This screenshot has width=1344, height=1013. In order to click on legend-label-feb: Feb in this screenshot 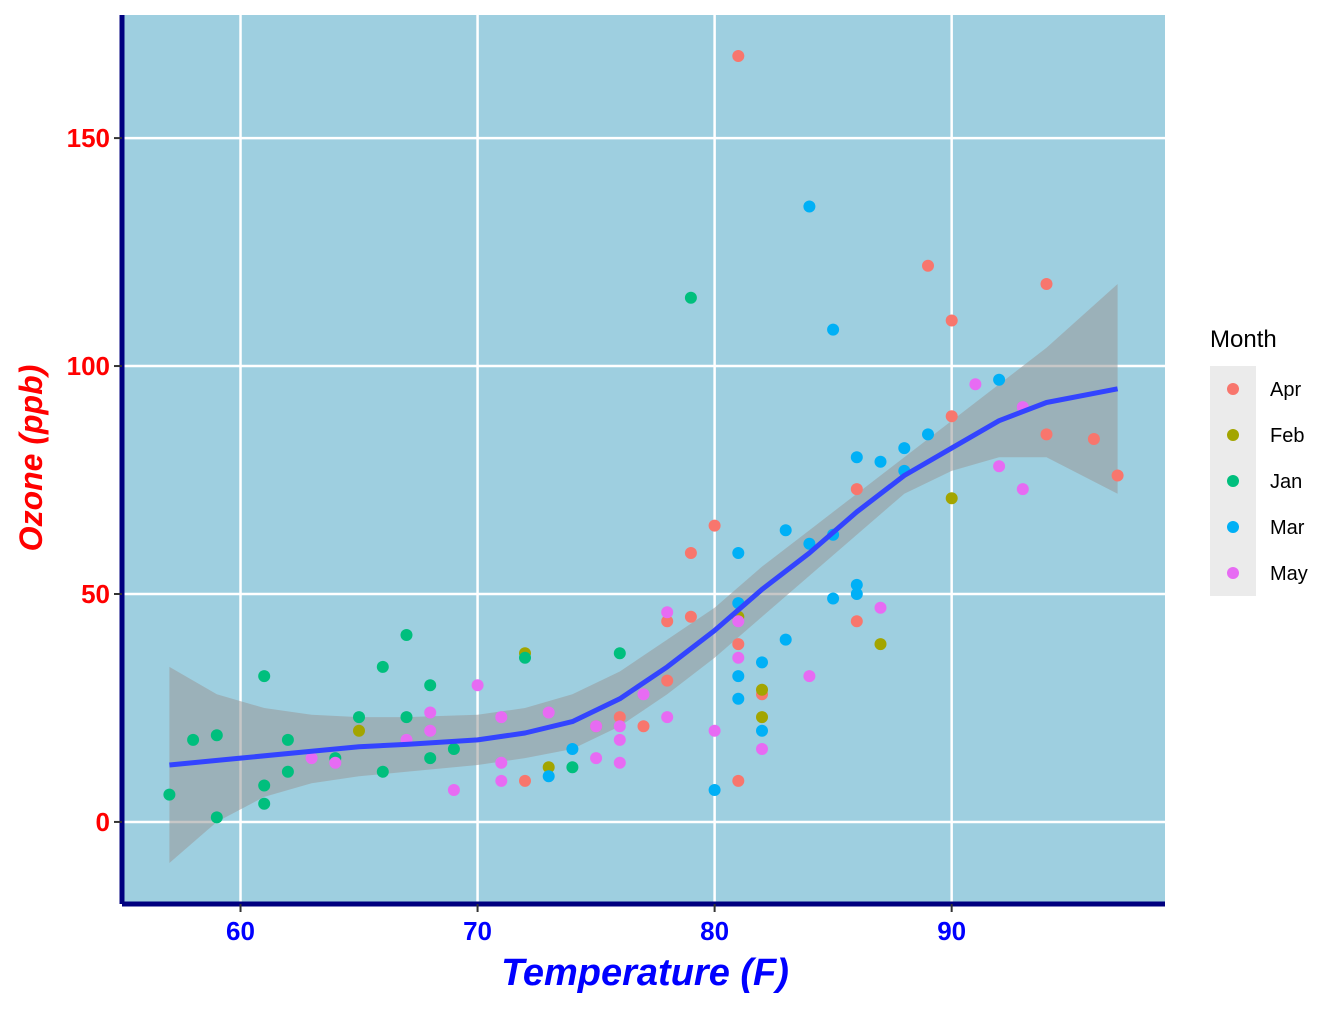, I will do `click(1287, 436)`.